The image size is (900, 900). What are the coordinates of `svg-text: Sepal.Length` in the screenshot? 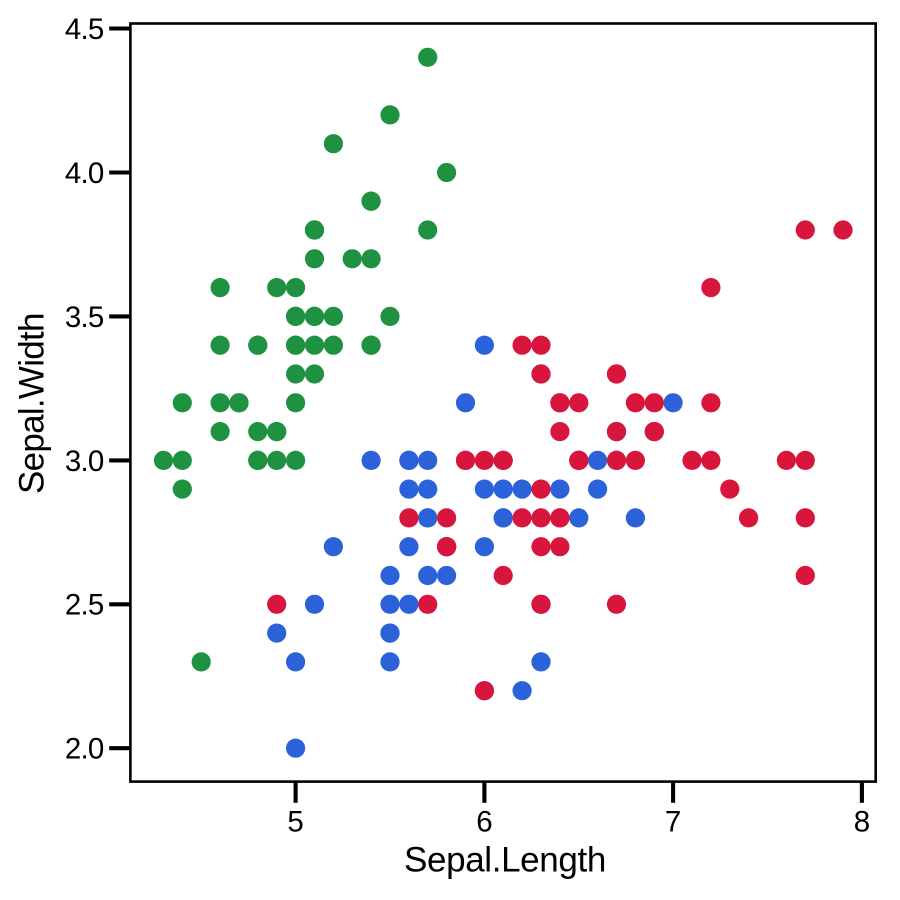 It's located at (505, 859).